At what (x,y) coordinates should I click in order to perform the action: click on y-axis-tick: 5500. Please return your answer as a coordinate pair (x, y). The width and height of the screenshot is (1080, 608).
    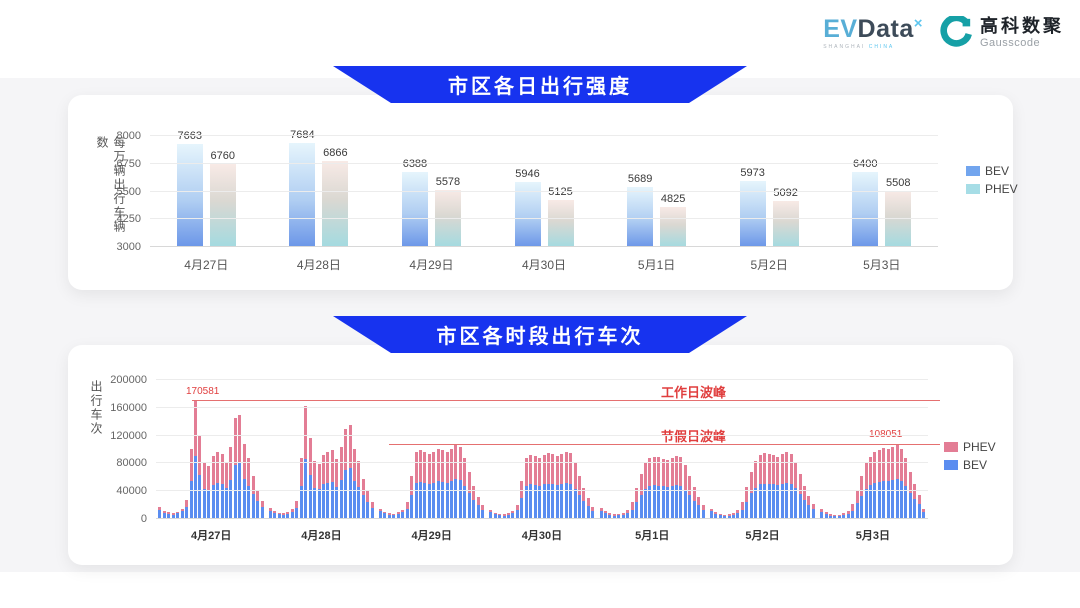
    Looking at the image, I should click on (128, 191).